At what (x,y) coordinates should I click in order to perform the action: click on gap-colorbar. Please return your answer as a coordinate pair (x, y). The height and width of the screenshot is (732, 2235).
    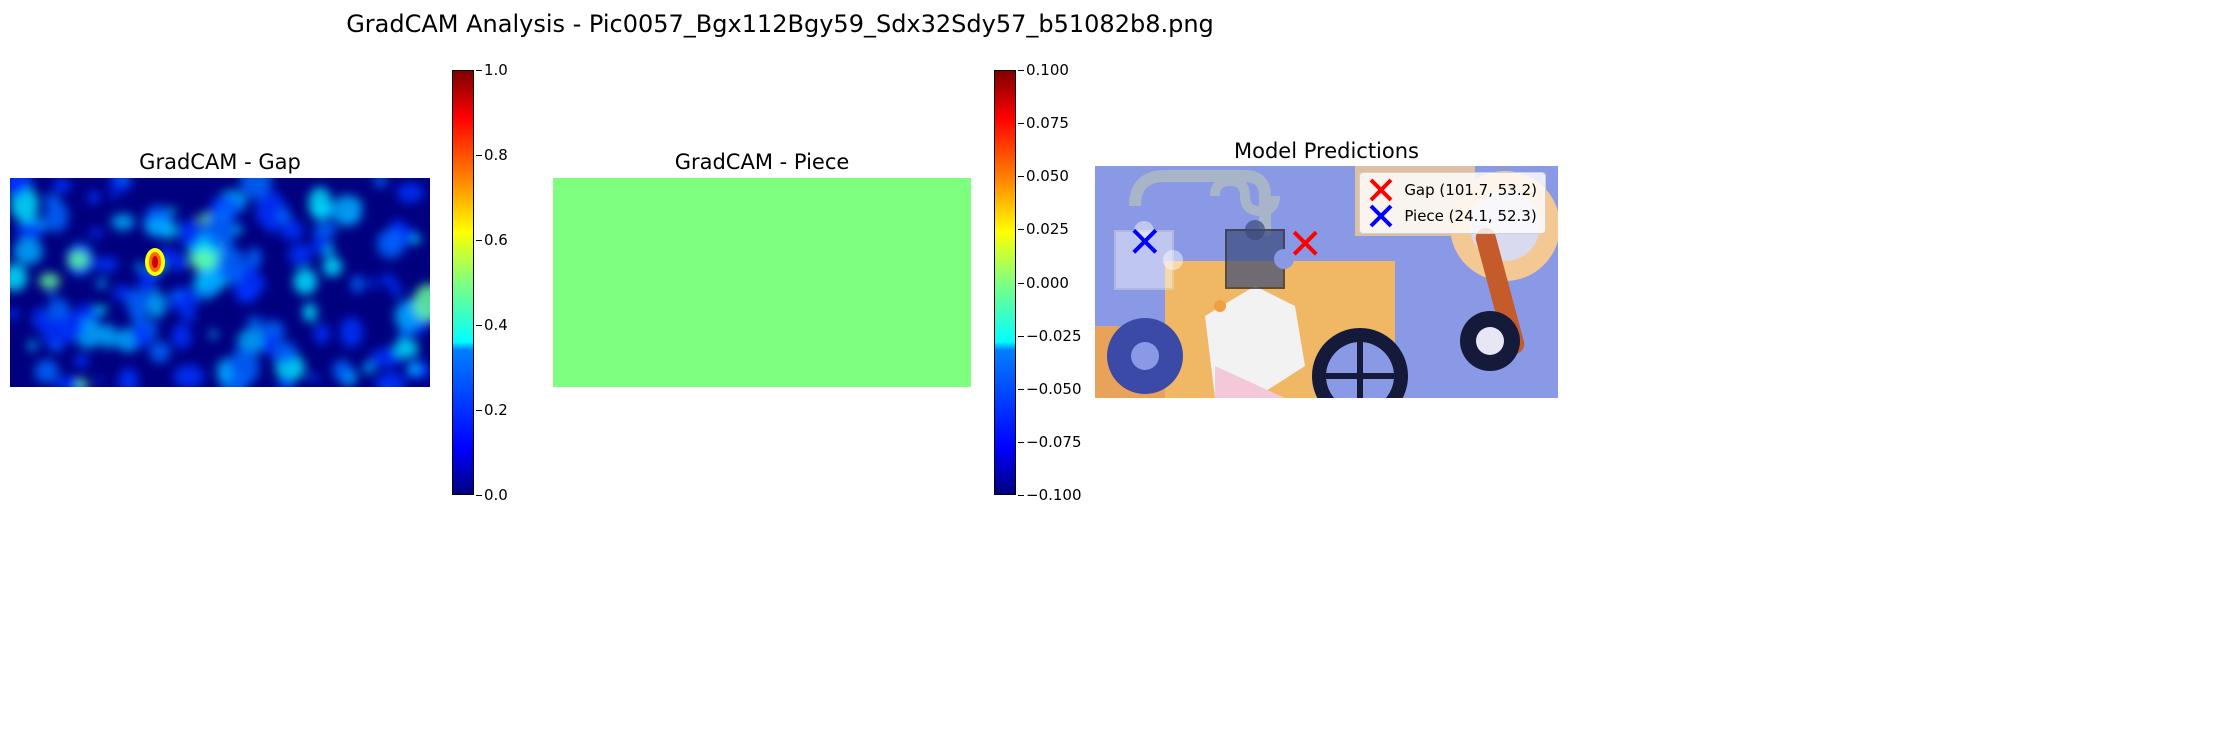
    Looking at the image, I should click on (463, 282).